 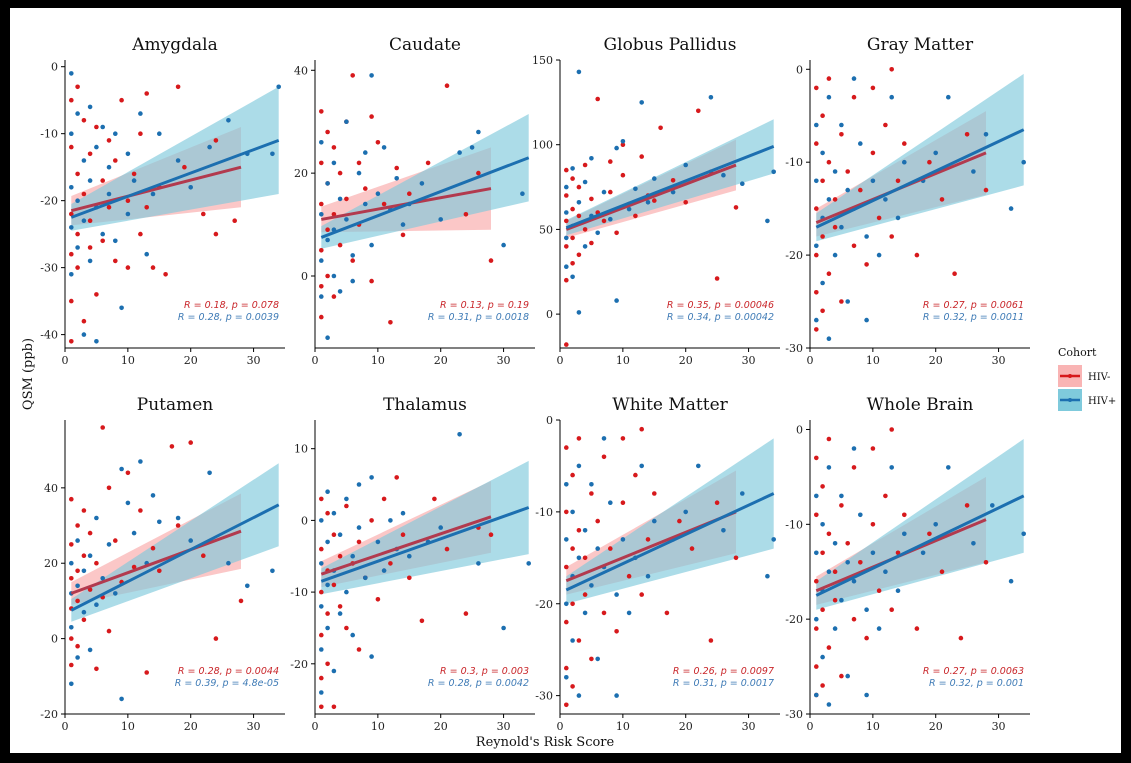 I want to click on y-tick-label: 50, so click(x=546, y=229).